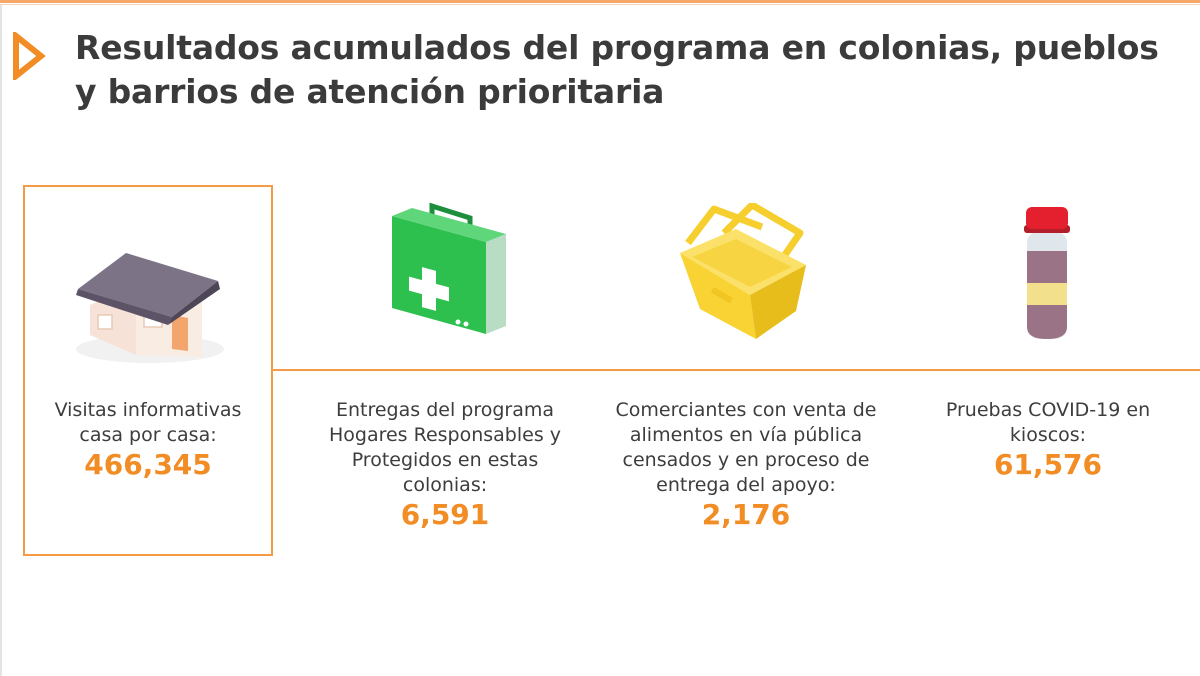  Describe the element at coordinates (150, 308) in the screenshot. I see `house-icon` at that location.